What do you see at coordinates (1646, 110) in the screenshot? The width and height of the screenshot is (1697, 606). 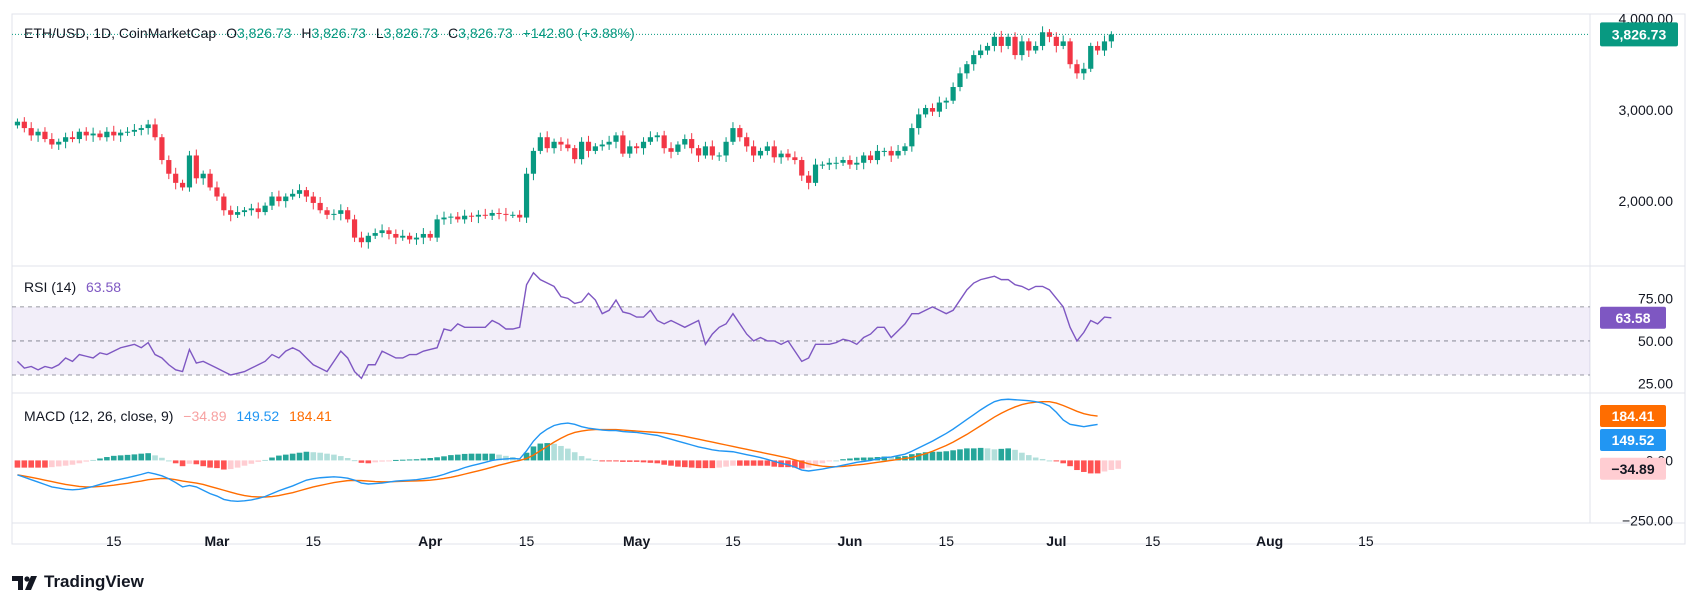 I see `price-tick-label: 3,000.00` at bounding box center [1646, 110].